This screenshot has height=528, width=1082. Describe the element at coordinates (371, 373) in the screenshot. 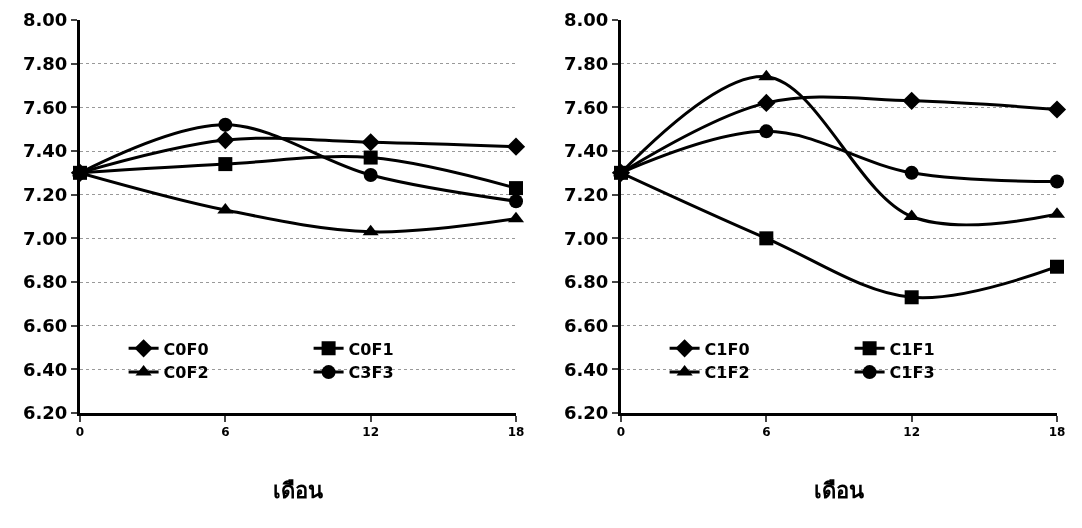

I see `legend-label: C3F3` at that location.